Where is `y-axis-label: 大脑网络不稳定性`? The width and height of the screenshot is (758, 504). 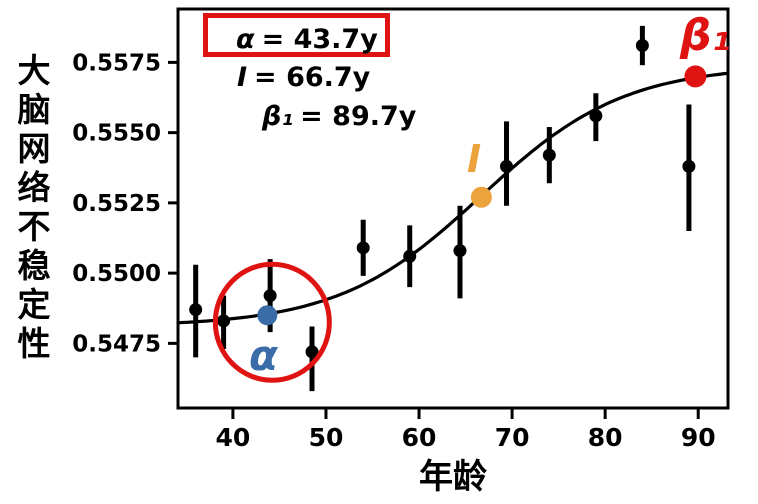 y-axis-label: 大脑网络不稳定性 is located at coordinates (34, 207).